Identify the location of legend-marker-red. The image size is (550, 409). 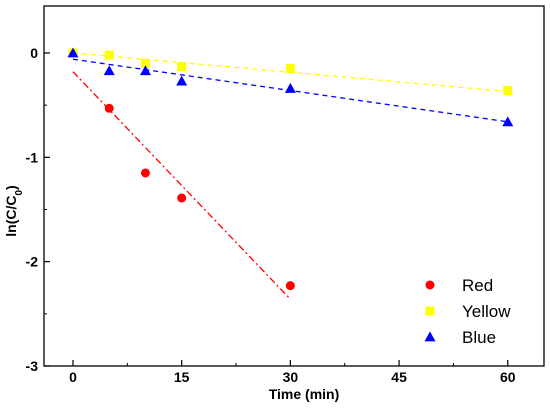
(430, 285).